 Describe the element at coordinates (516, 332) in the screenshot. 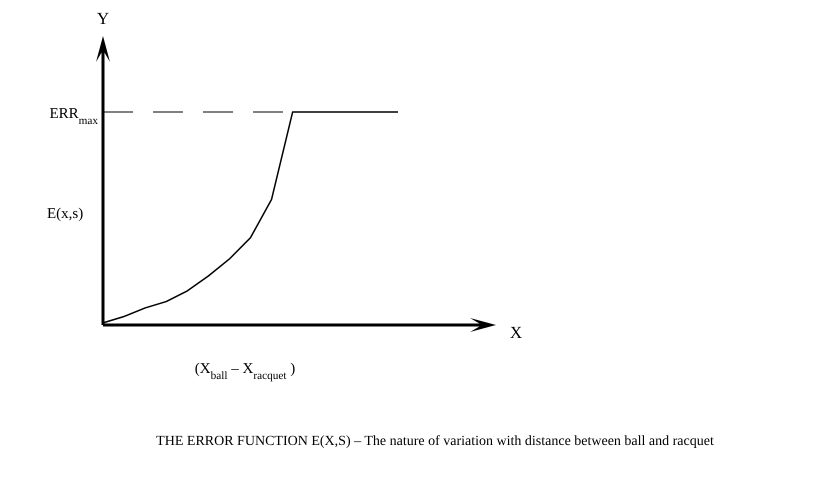

I see `text: X` at that location.